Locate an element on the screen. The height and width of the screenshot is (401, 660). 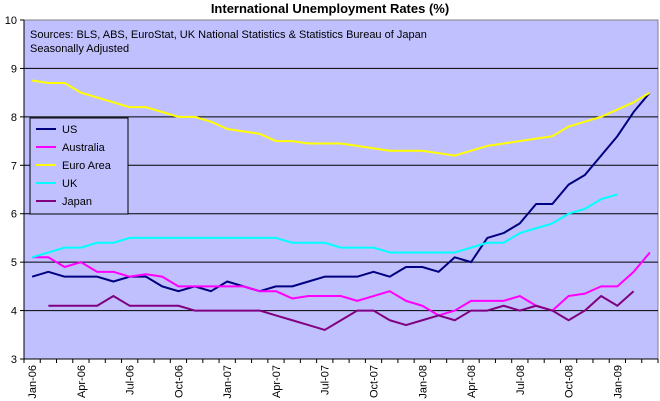
y-tick-label: 9 is located at coordinates (14, 69).